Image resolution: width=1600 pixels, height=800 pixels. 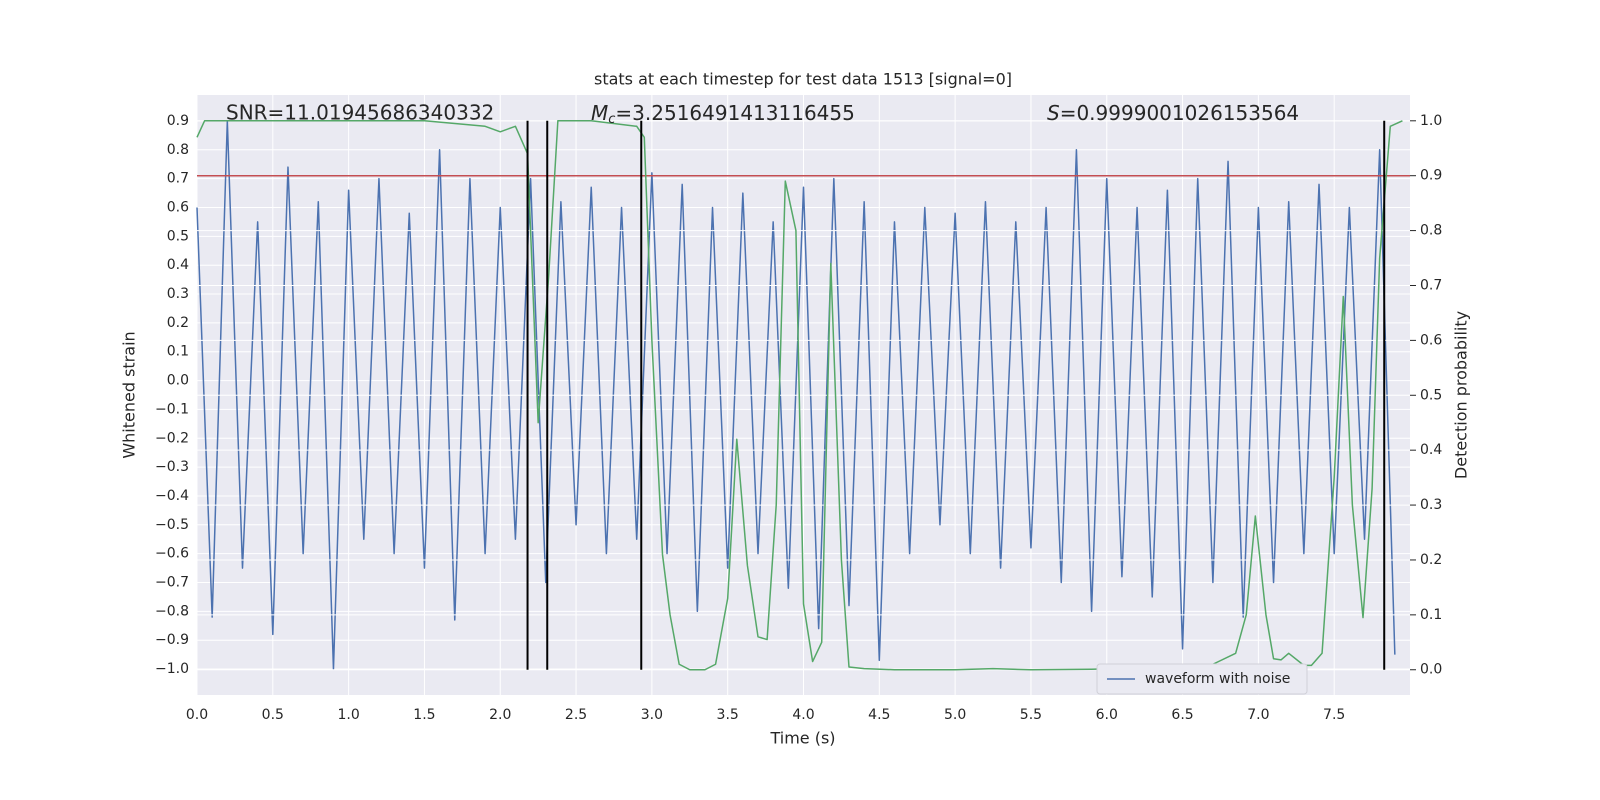 What do you see at coordinates (172, 669) in the screenshot?
I see `y-tick-label: −1.0` at bounding box center [172, 669].